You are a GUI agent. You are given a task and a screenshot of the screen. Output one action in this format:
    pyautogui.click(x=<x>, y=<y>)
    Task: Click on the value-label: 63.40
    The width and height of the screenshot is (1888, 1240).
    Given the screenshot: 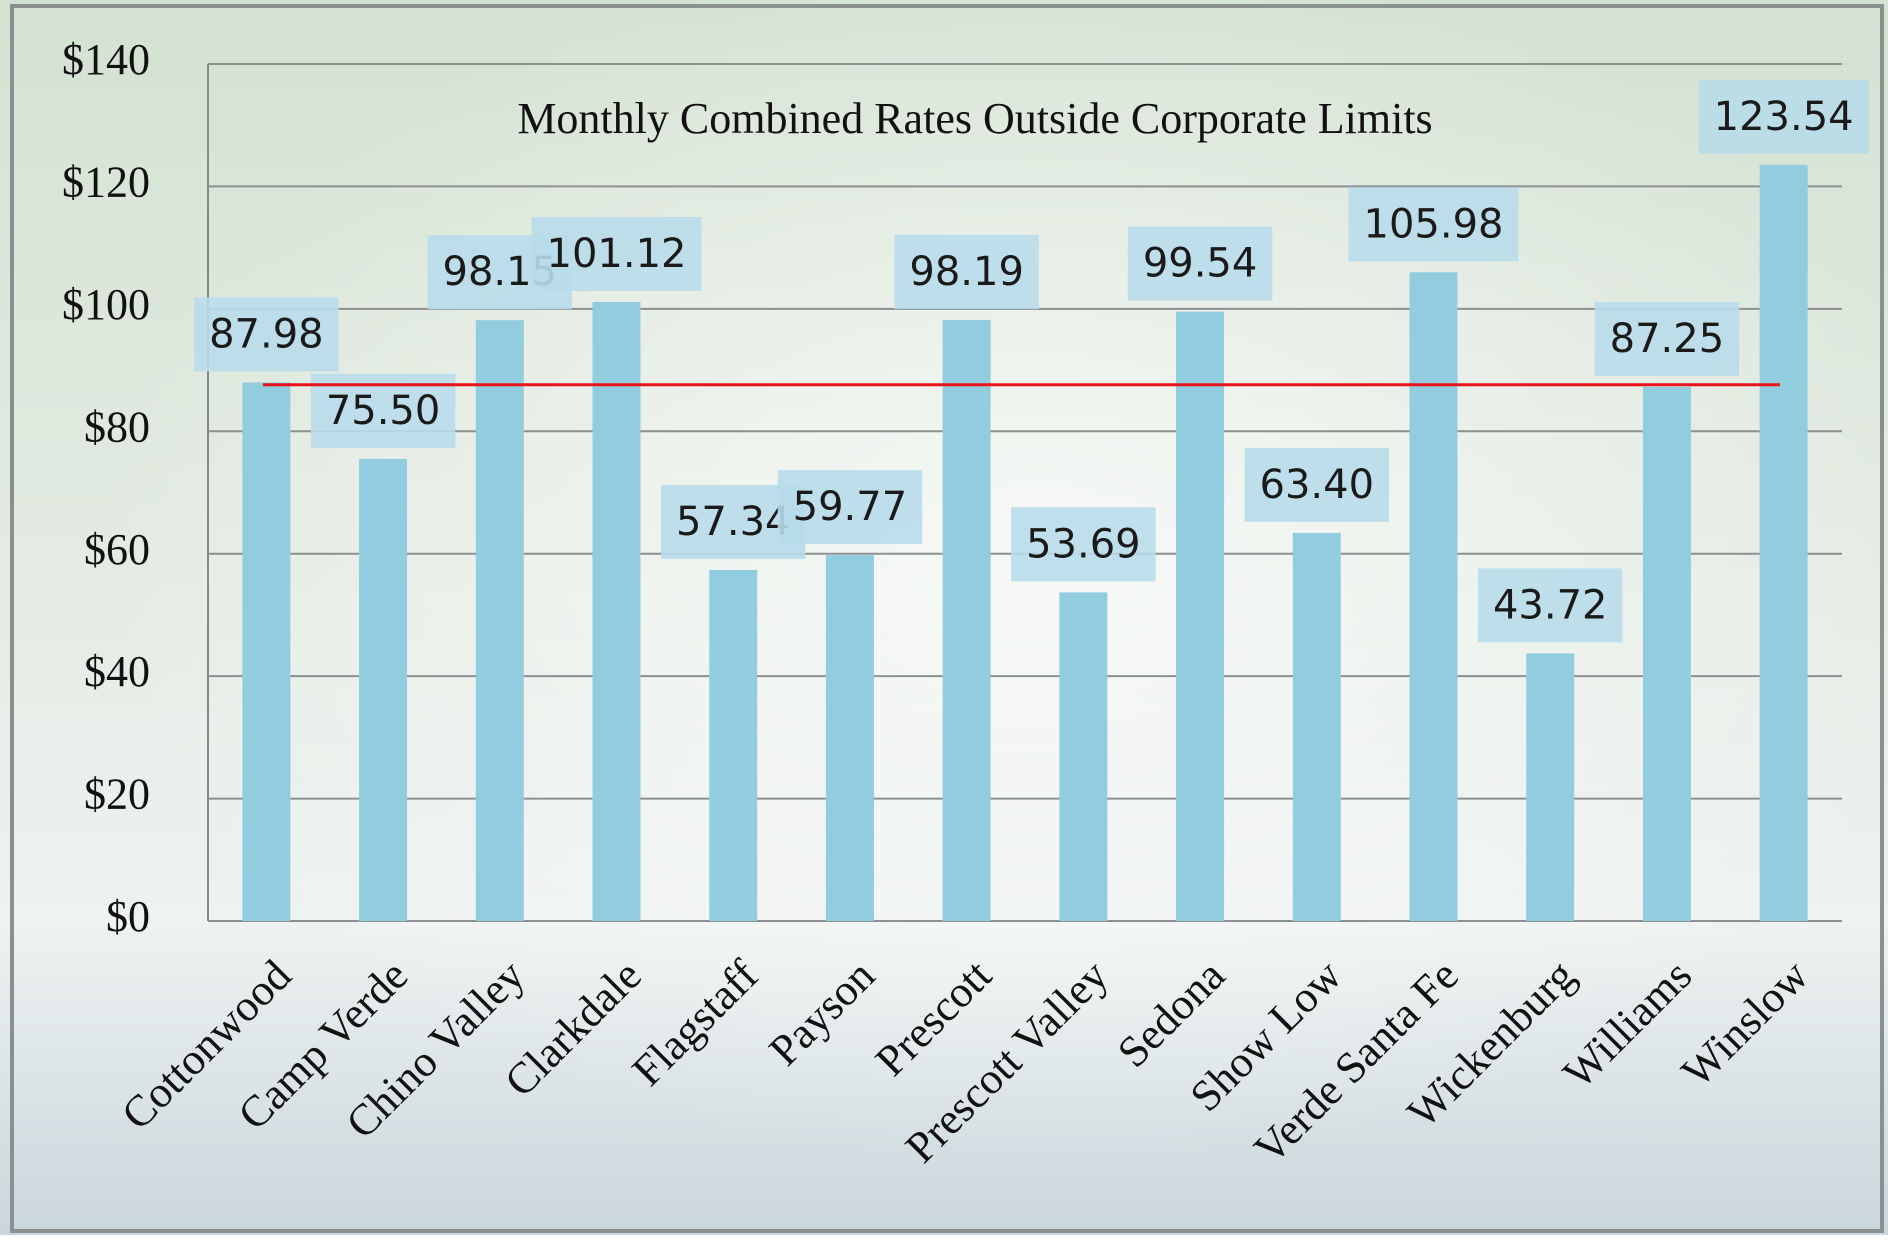 What is the action you would take?
    pyautogui.click(x=1317, y=485)
    